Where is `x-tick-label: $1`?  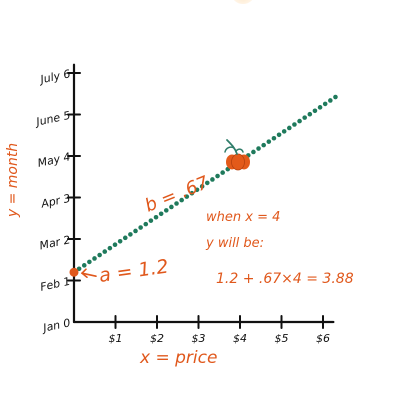
x-tick-label: $1 is located at coordinates (116, 338).